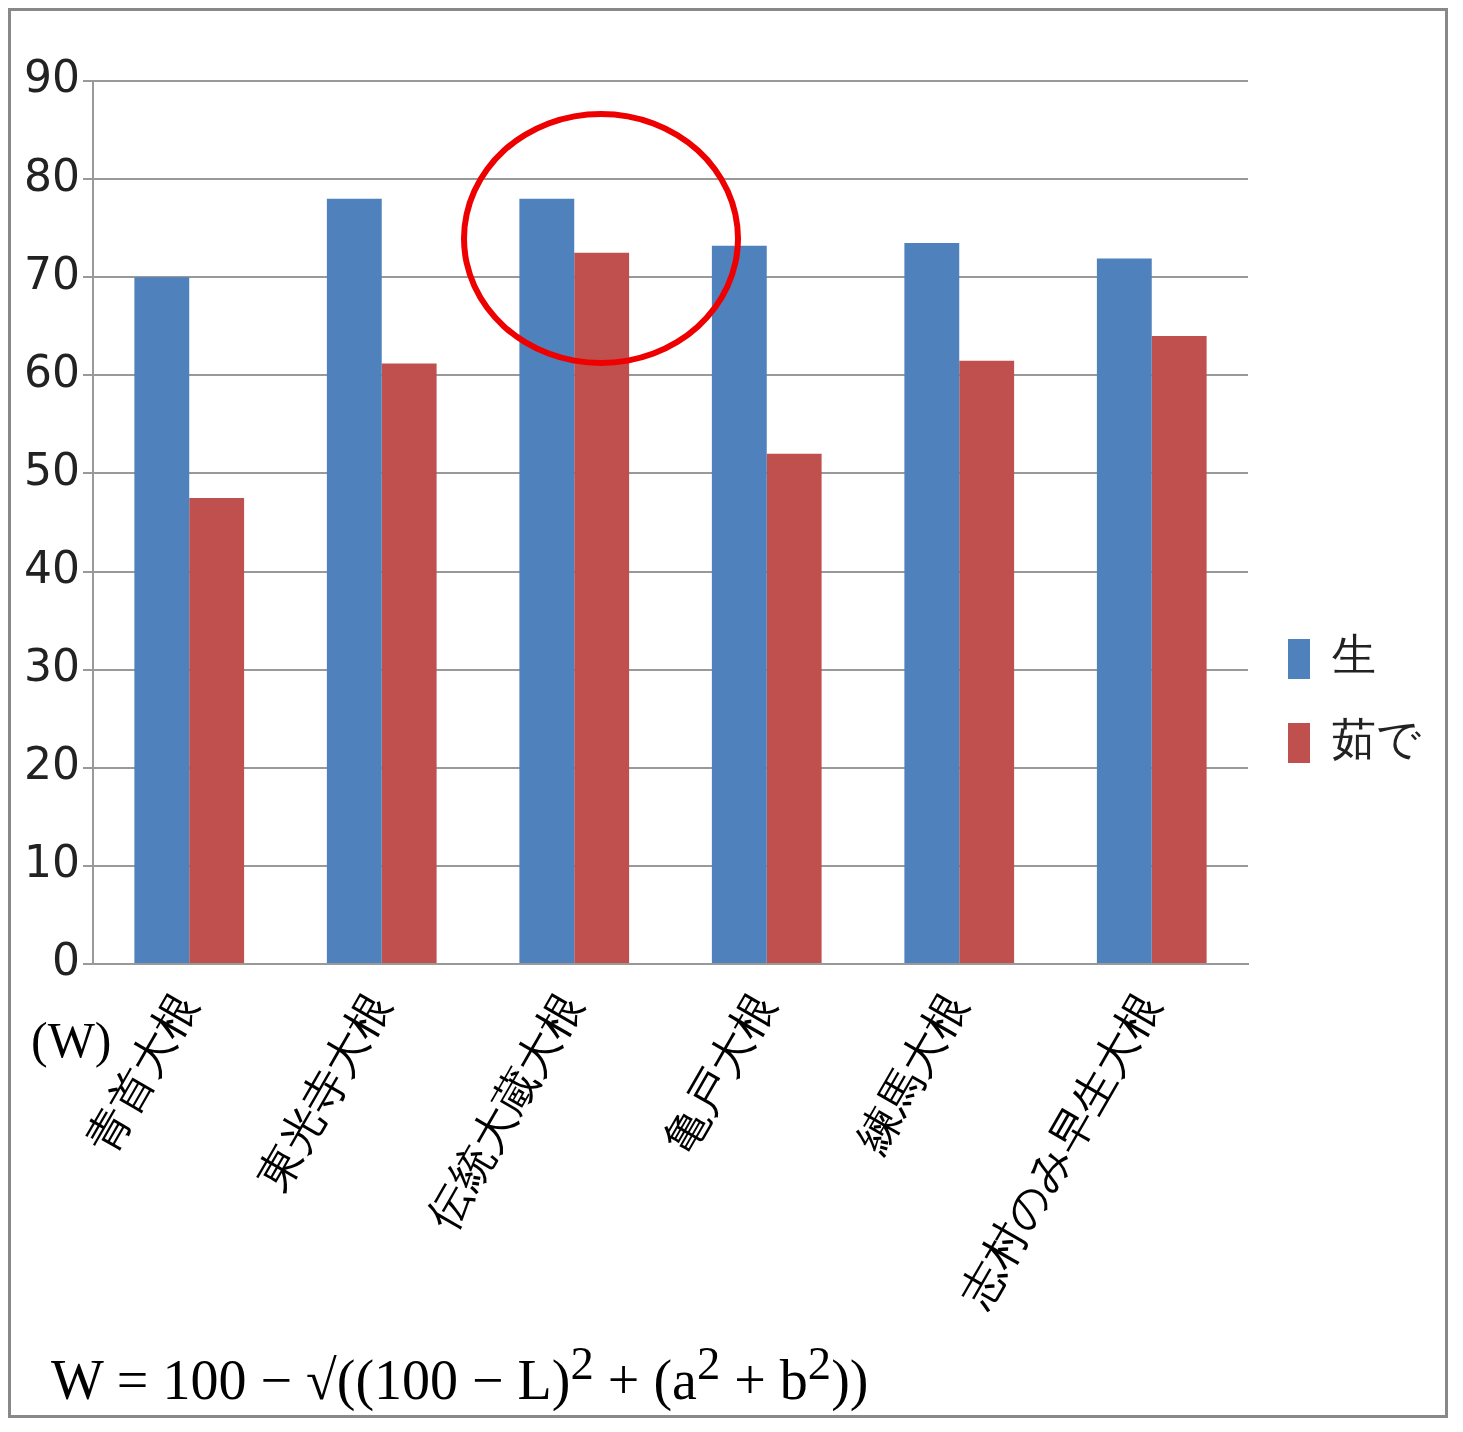 The width and height of the screenshot is (1463, 1432). Describe the element at coordinates (71, 1039) in the screenshot. I see `text: (W)` at that location.